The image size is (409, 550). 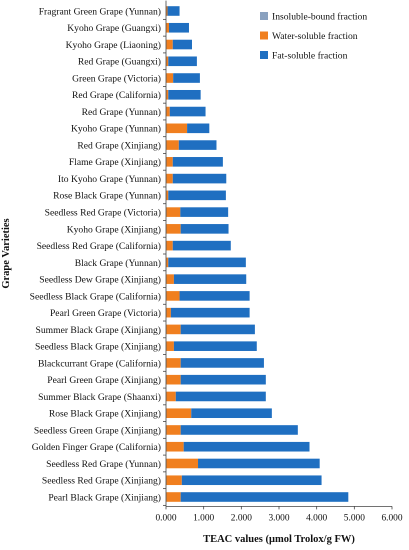 I want to click on x-tick-label: 2.000, so click(x=241, y=518).